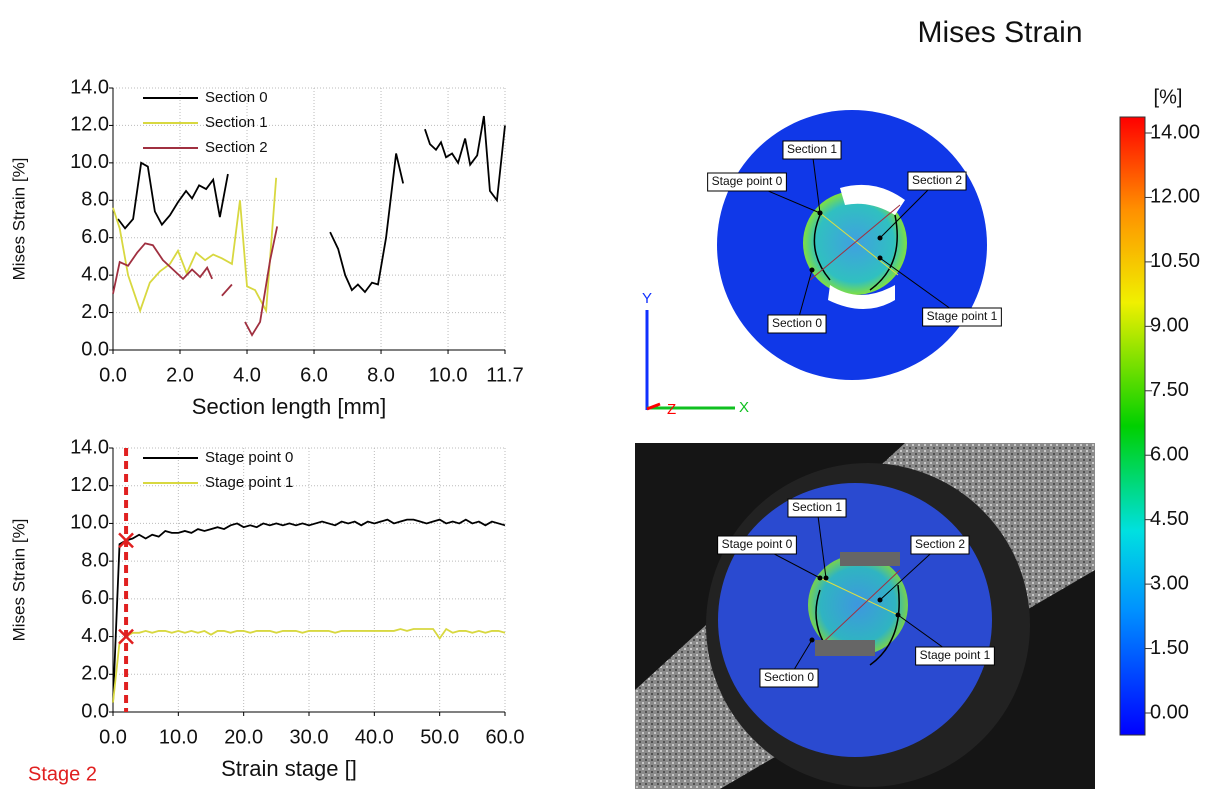 The height and width of the screenshot is (789, 1219). I want to click on axis-z-label: Z, so click(671, 409).